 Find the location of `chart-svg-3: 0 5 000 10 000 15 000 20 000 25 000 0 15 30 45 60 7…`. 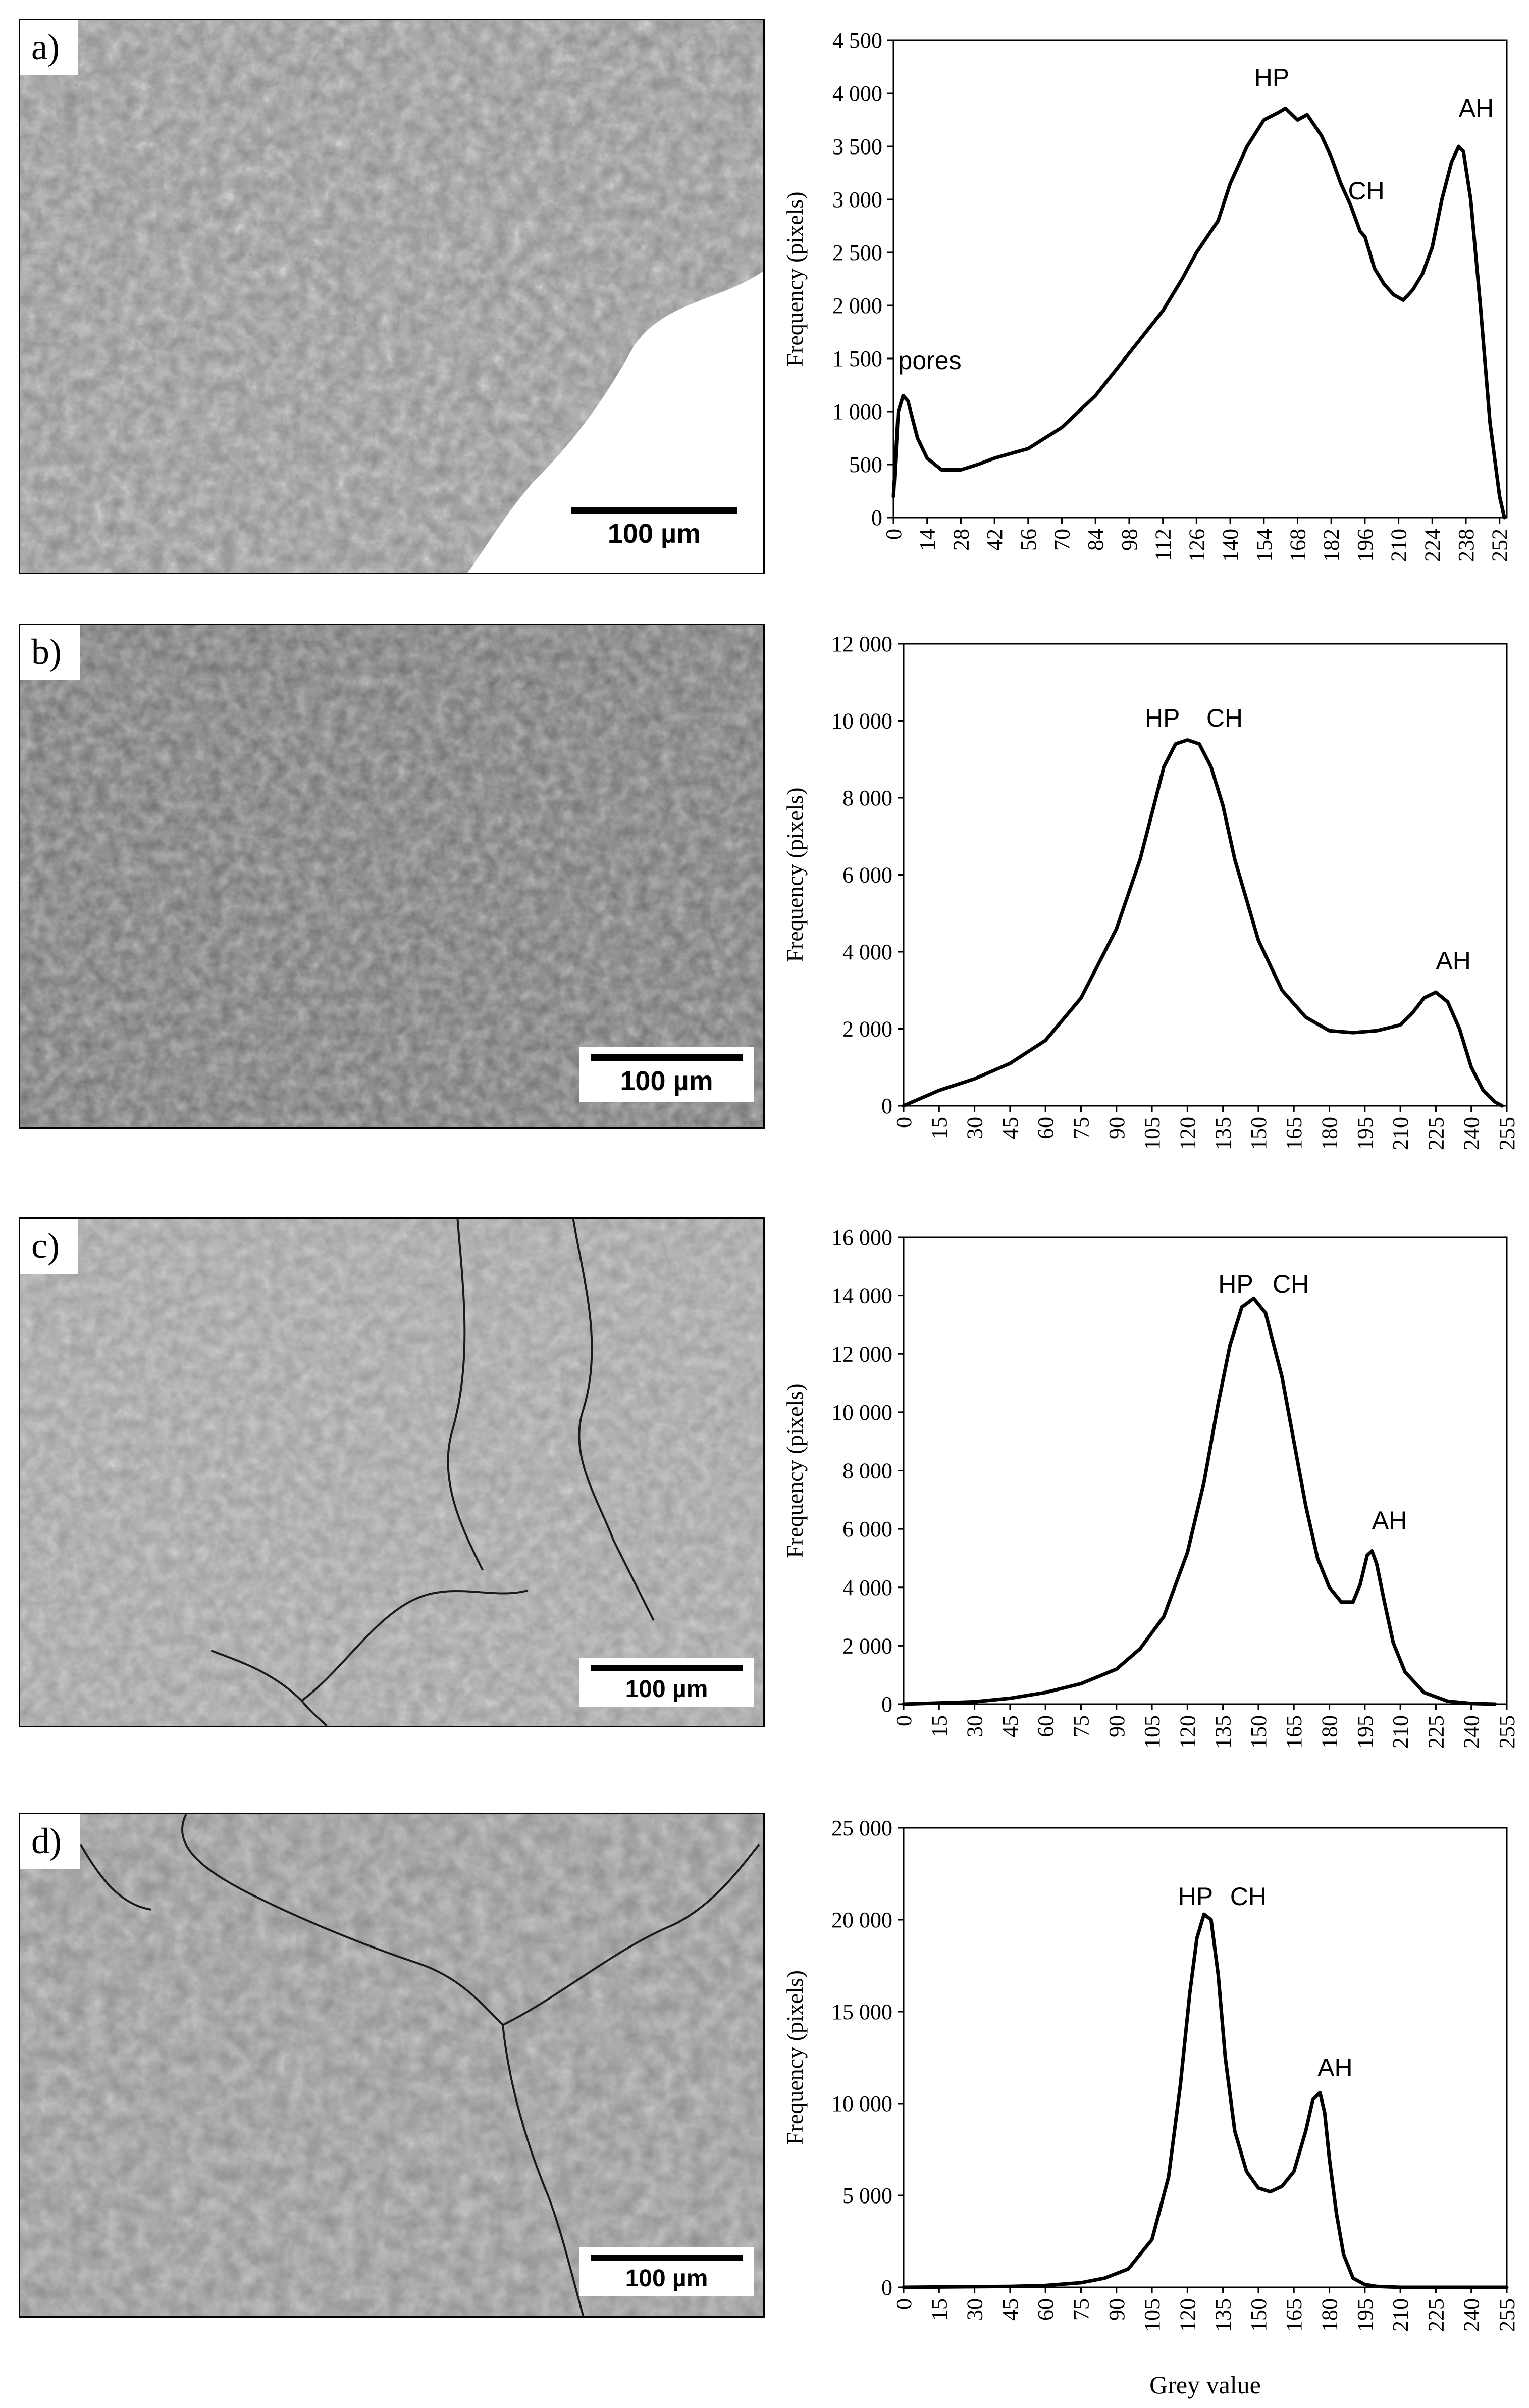

chart-svg-3: 0 5 000 10 000 15 000 20 000 25 000 0 15 30 45 60 7… is located at coordinates (1150, 2107).